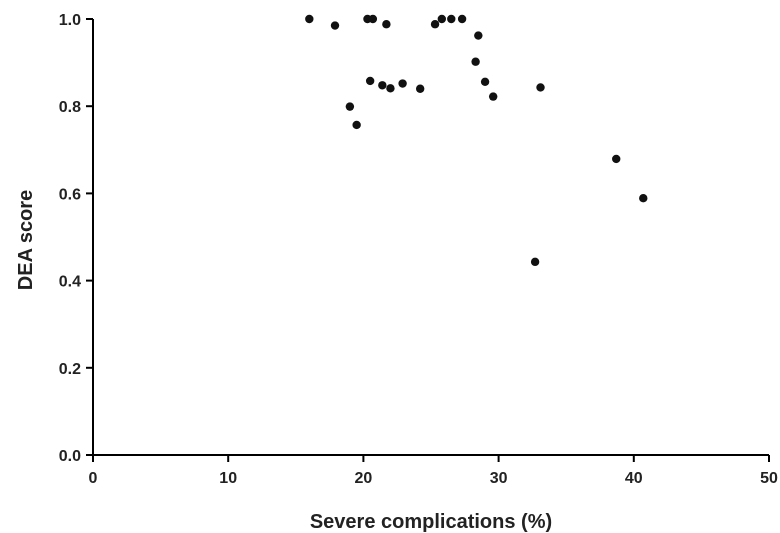 The image size is (780, 533). What do you see at coordinates (70, 194) in the screenshot?
I see `y-tick-label: 0.6` at bounding box center [70, 194].